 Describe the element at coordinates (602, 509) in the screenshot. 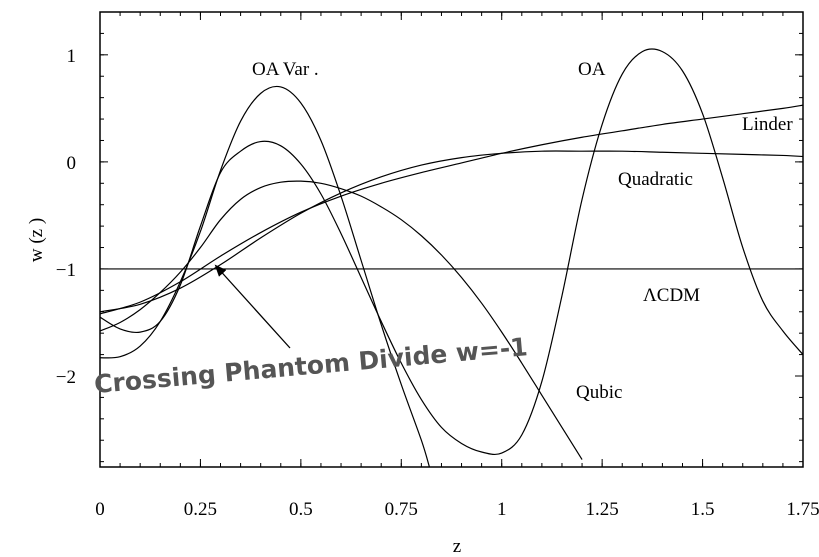

I see `x-tick-label: 1.25` at that location.